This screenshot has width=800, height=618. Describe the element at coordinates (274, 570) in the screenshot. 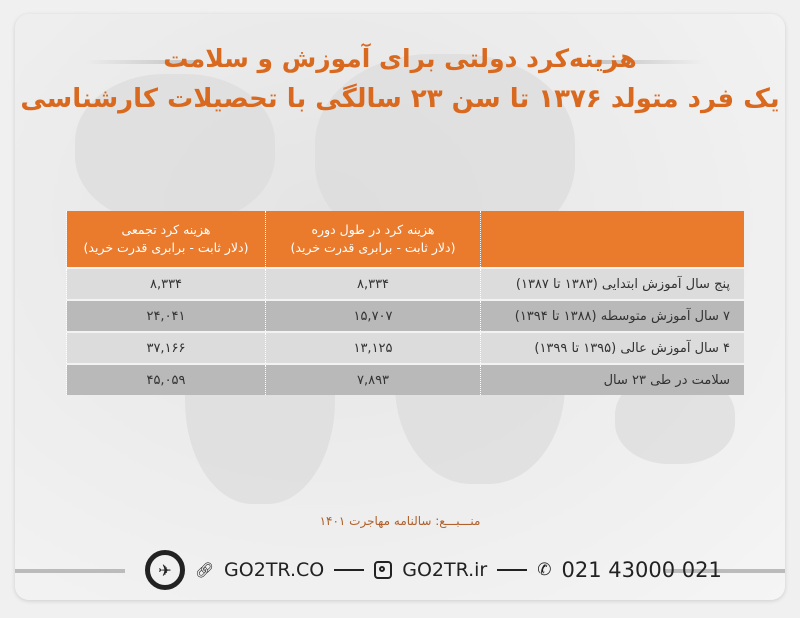

I see `website-link: GO2TR.CO` at that location.